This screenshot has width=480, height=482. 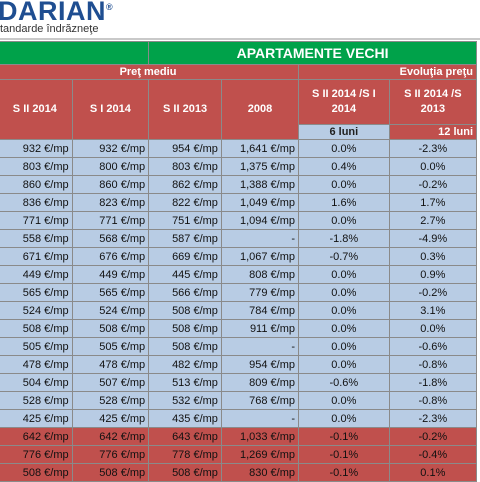 I want to click on table-cell: 532 €/mp, so click(x=185, y=400).